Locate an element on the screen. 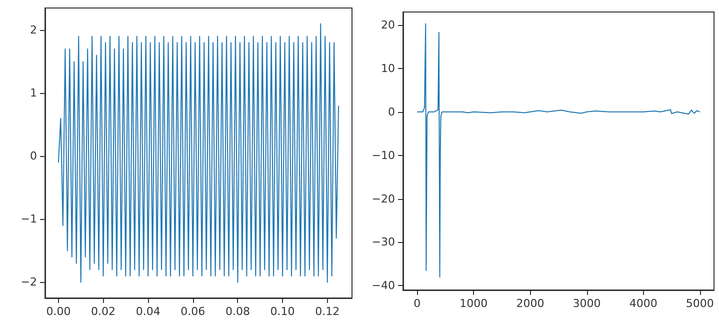 The height and width of the screenshot is (326, 719). x-tick-label: 5000 is located at coordinates (700, 303).